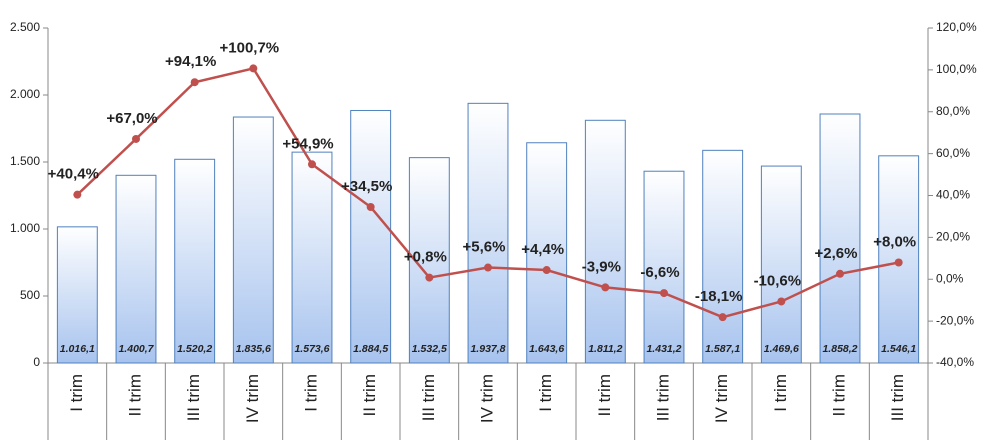 Image resolution: width=990 pixels, height=440 pixels. Describe the element at coordinates (25, 161) in the screenshot. I see `y-tick-label: 1.500` at that location.